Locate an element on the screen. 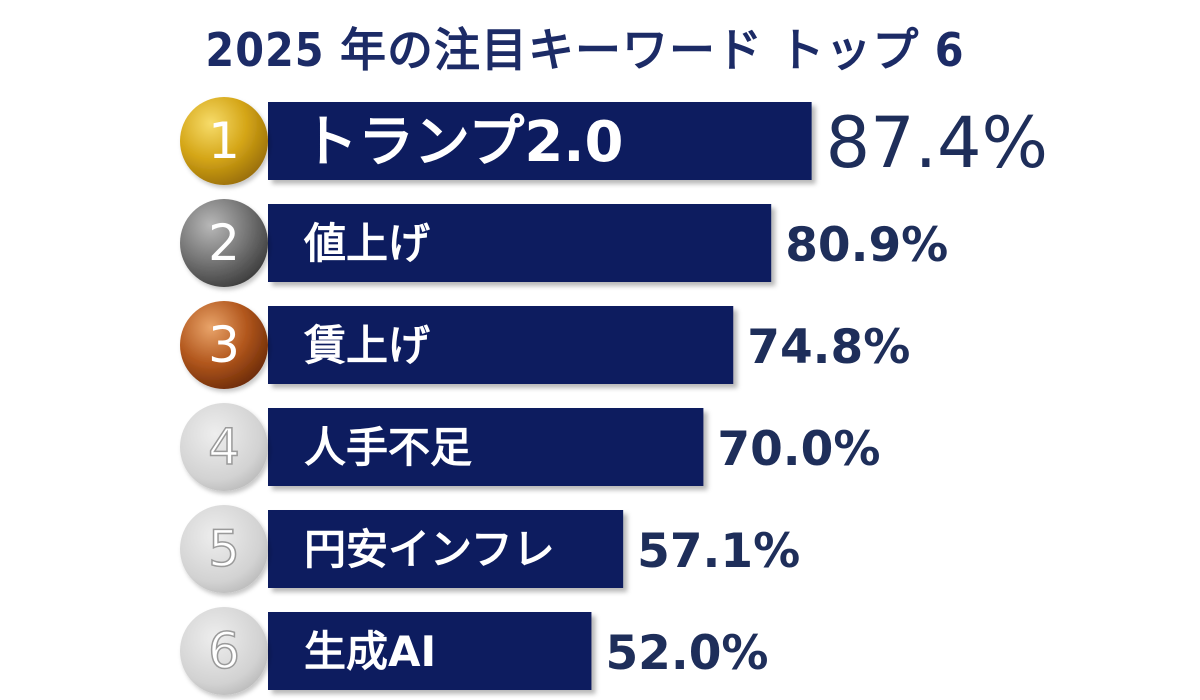  value-label: 87.4% is located at coordinates (937, 143).